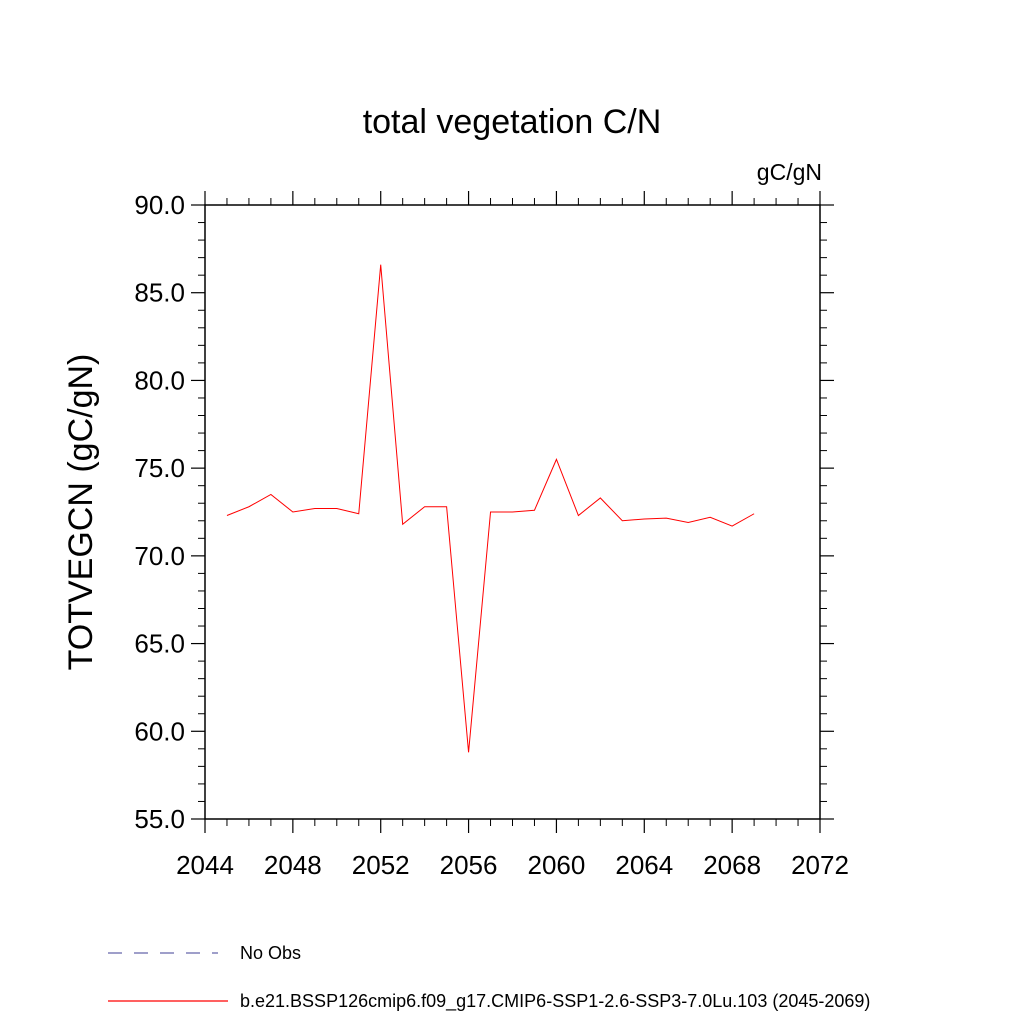 The height and width of the screenshot is (1024, 1024). What do you see at coordinates (205, 865) in the screenshot?
I see `x-tick-label: 2044` at bounding box center [205, 865].